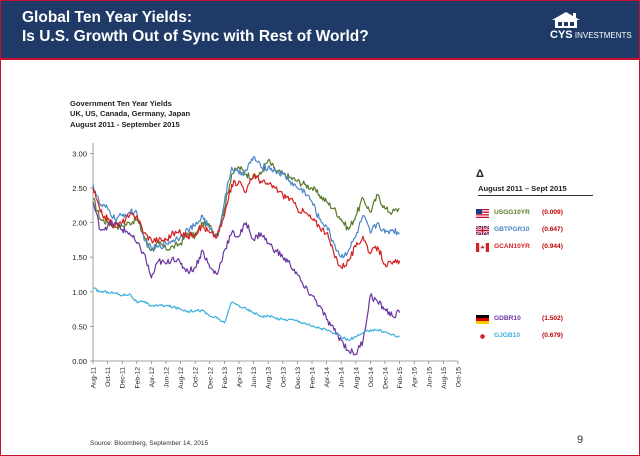 Image resolution: width=640 pixels, height=456 pixels. I want to click on legend-item-us: USGG10YR (0.009), so click(536, 214).